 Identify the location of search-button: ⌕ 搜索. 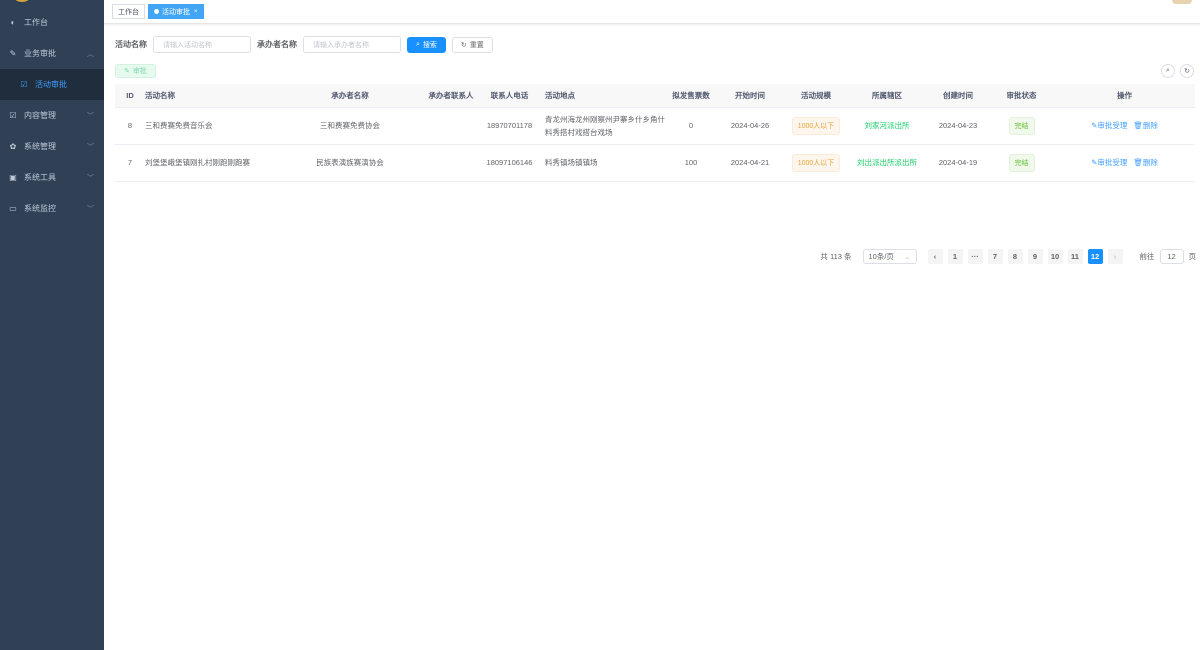
(426, 44).